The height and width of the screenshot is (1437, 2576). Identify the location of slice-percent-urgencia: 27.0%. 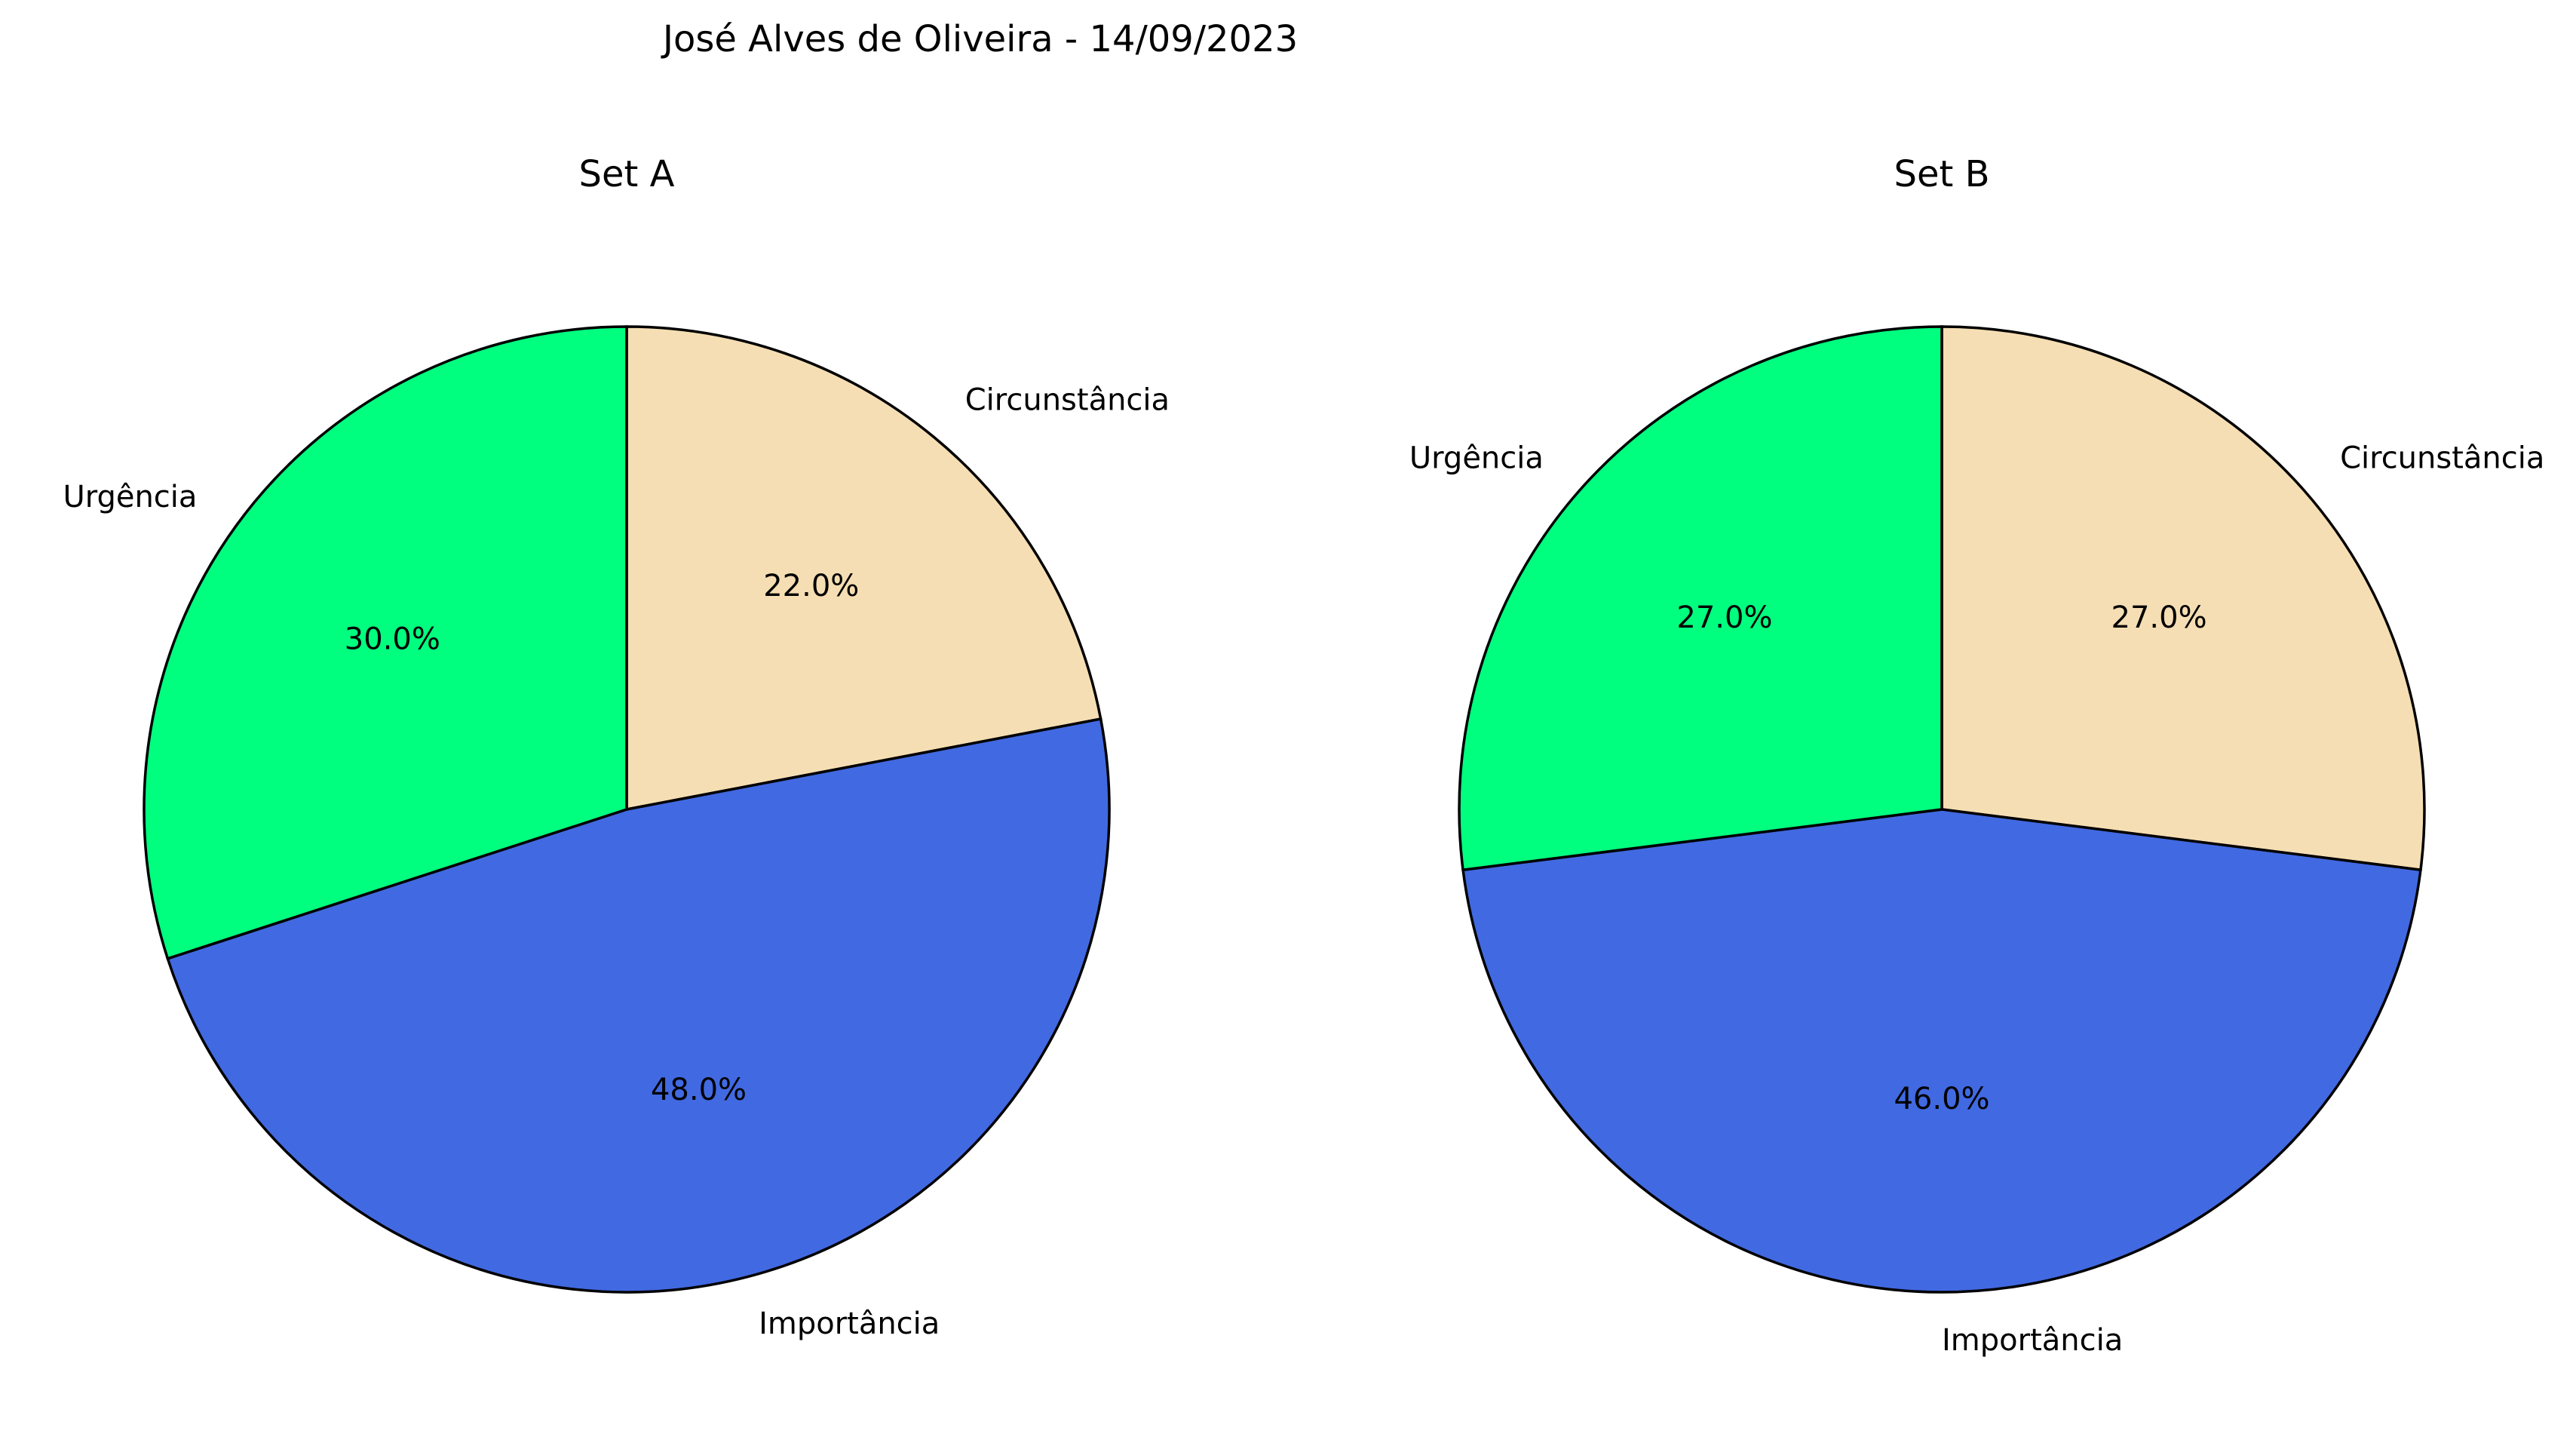
(1724, 617).